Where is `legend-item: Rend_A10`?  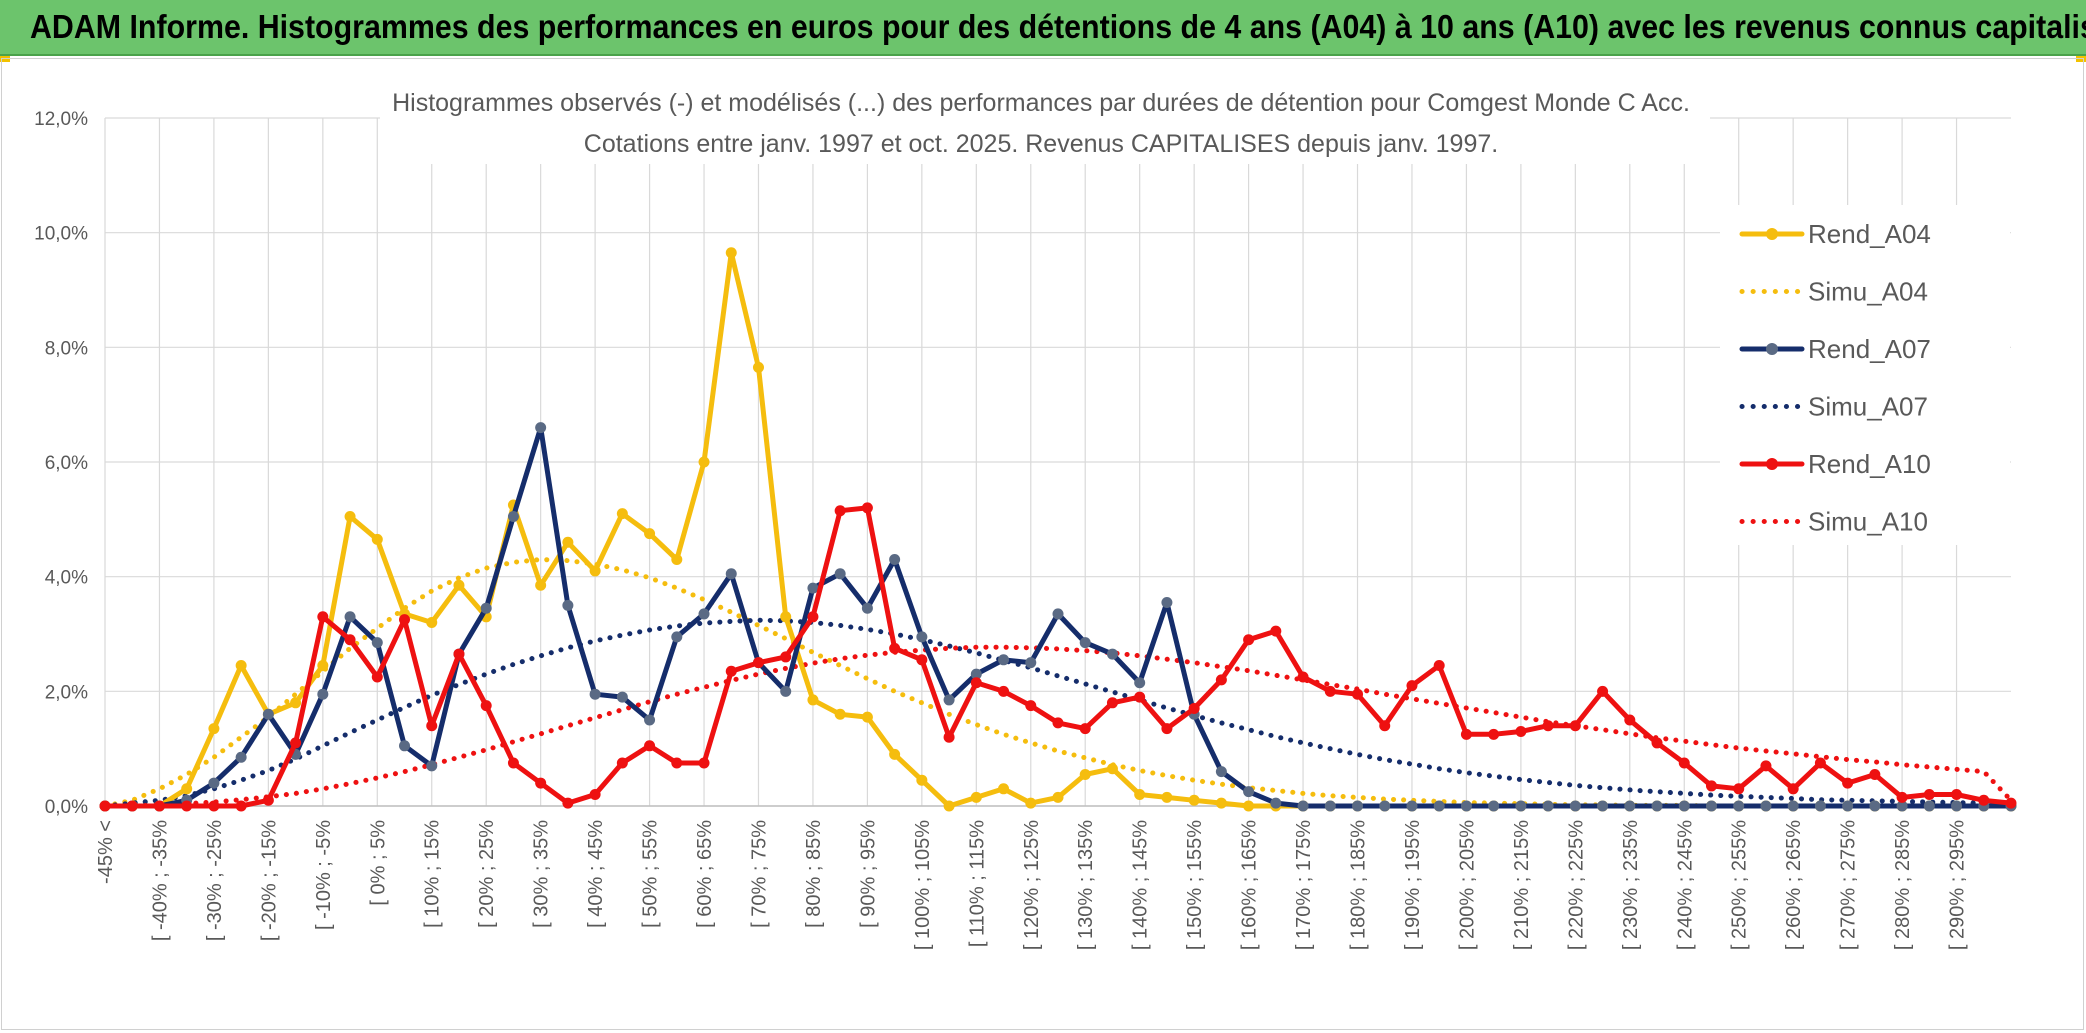 legend-item: Rend_A10 is located at coordinates (1835, 464).